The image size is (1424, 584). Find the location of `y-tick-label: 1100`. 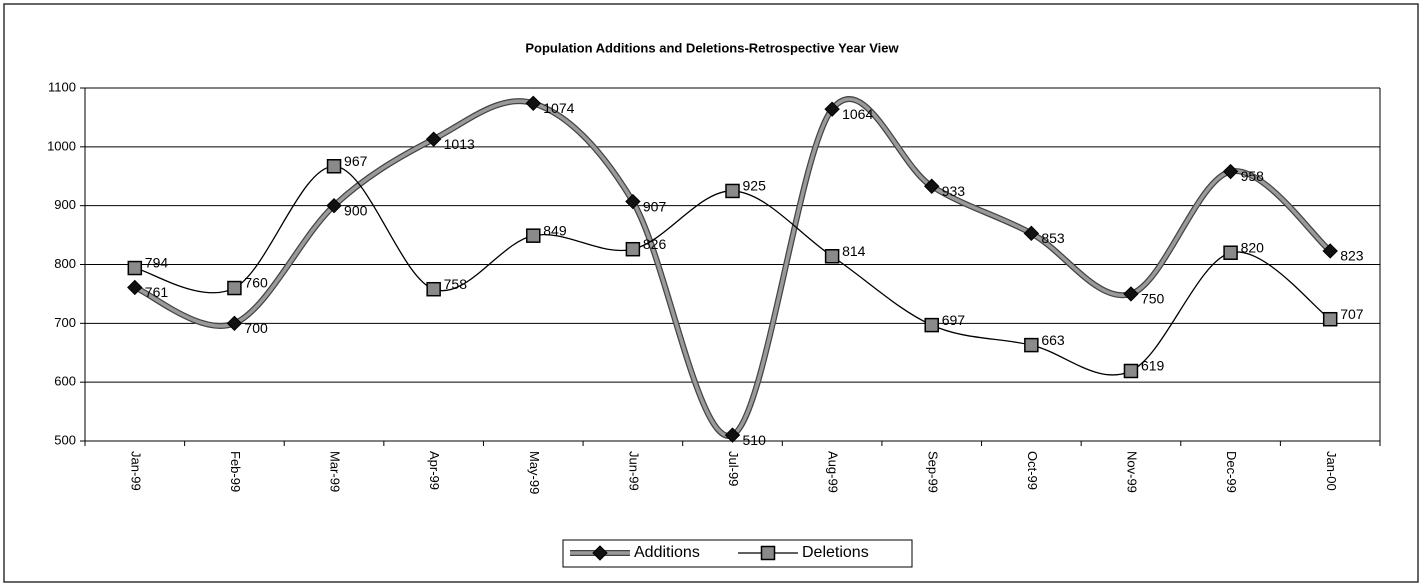

y-tick-label: 1100 is located at coordinates (62, 86).